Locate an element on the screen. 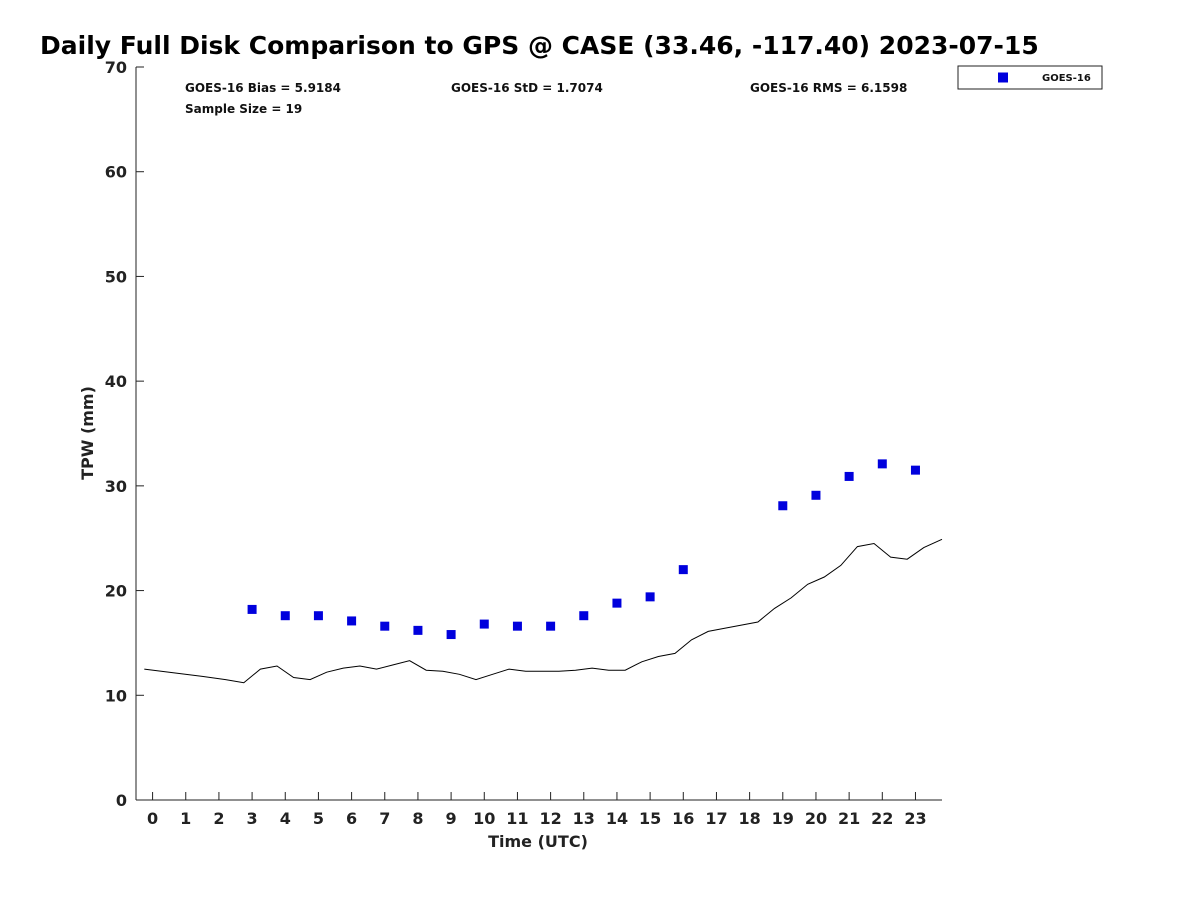 This screenshot has height=900, width=1200. x-tick-label: 18 is located at coordinates (749, 818).